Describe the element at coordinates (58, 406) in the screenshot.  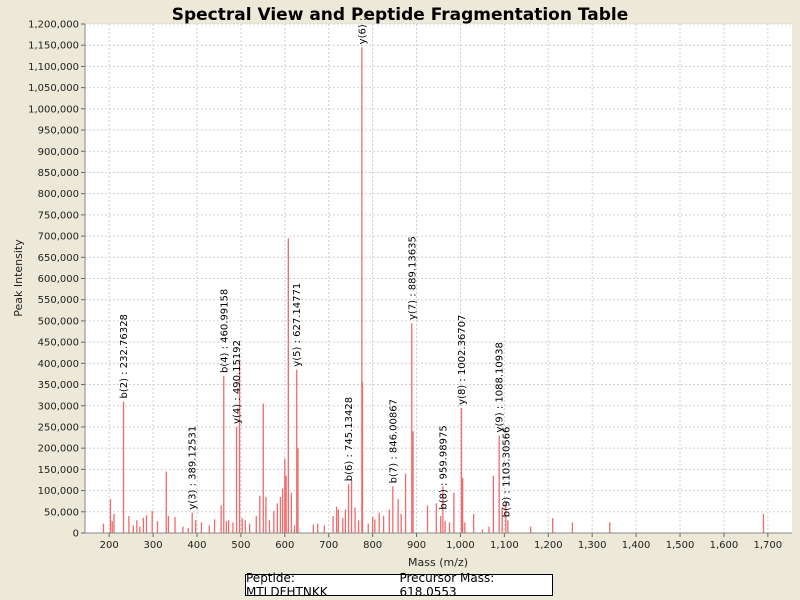
I see `y-tick-label: 300,000` at that location.